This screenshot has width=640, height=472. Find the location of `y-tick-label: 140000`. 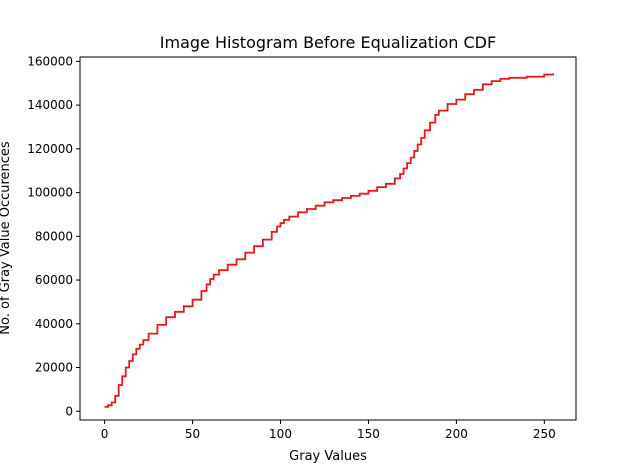

y-tick-label: 140000 is located at coordinates (50, 105).